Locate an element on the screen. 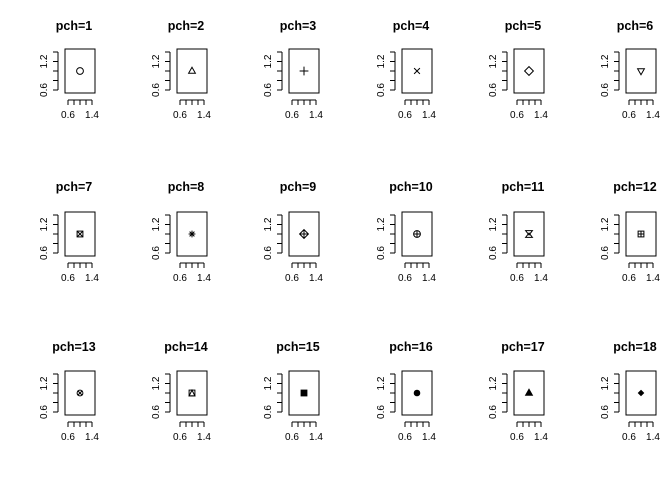 This screenshot has width=672, height=480. panel-title: pch=1 is located at coordinates (74, 26).